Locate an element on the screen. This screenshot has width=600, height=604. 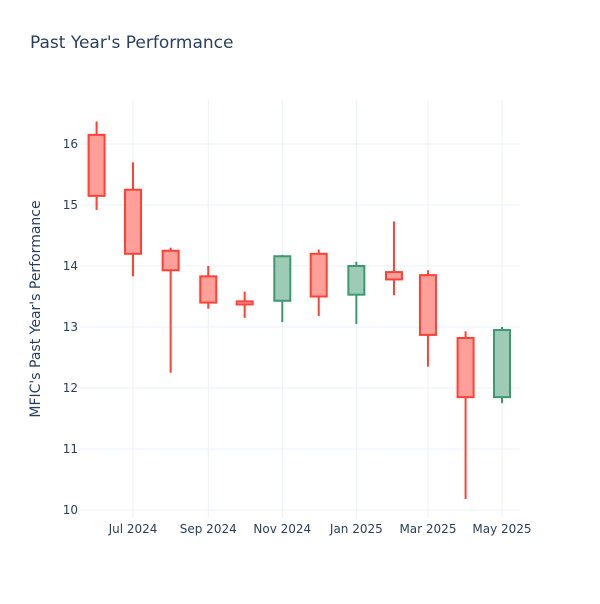
y-axis-title: MFIC's Past Year's Performance is located at coordinates (36, 308).